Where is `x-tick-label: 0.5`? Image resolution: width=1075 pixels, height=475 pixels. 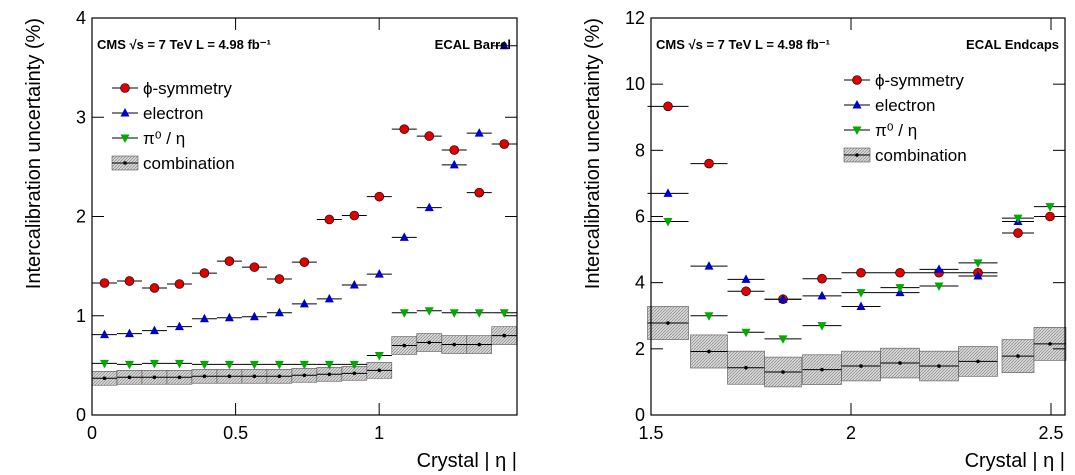 x-tick-label: 0.5 is located at coordinates (235, 433).